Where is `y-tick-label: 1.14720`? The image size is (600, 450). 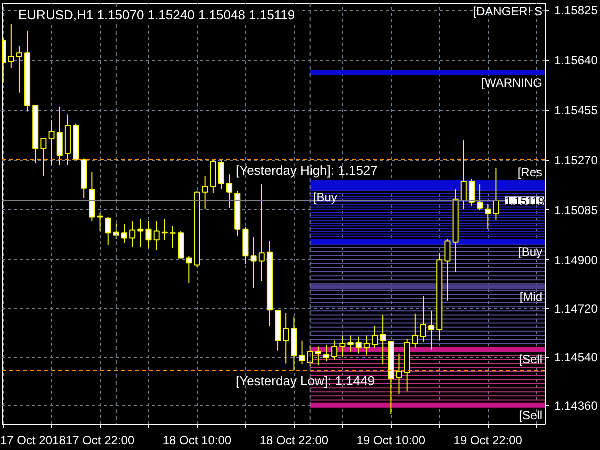
y-tick-label: 1.14720 is located at coordinates (576, 309).